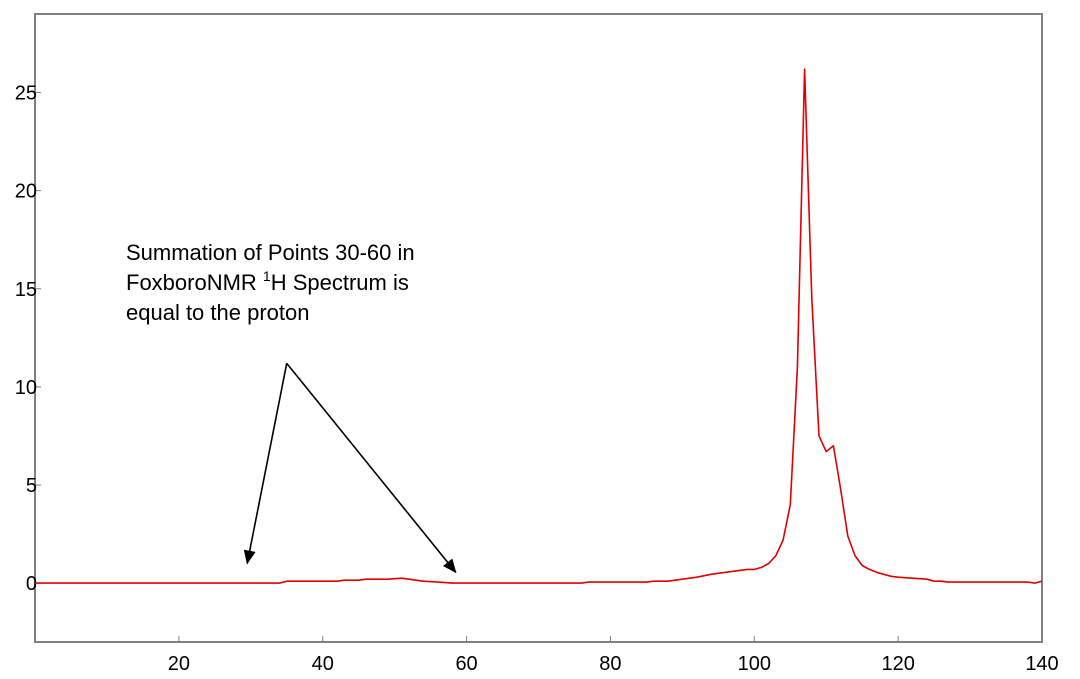  I want to click on annotation-text-part: FoxboroNMR, so click(194, 282).